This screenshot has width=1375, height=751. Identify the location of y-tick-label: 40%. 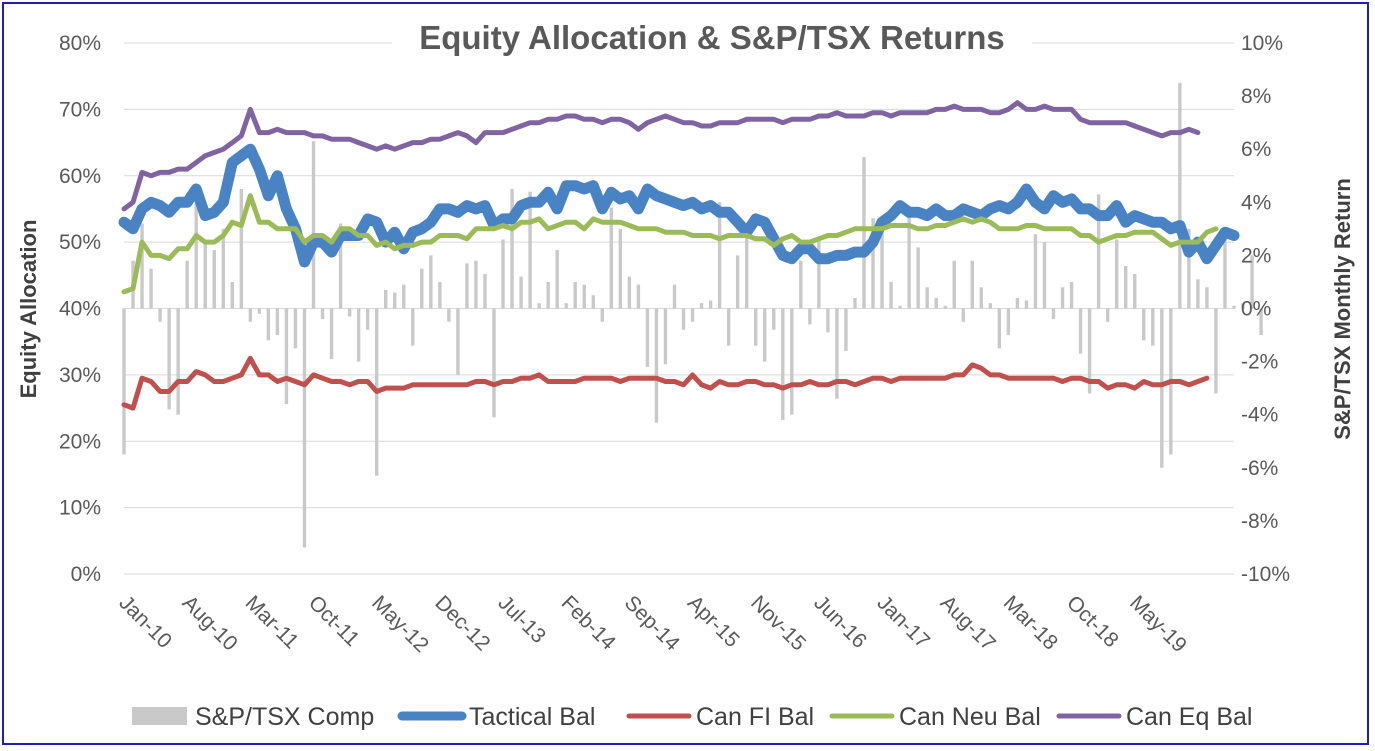
(80, 309).